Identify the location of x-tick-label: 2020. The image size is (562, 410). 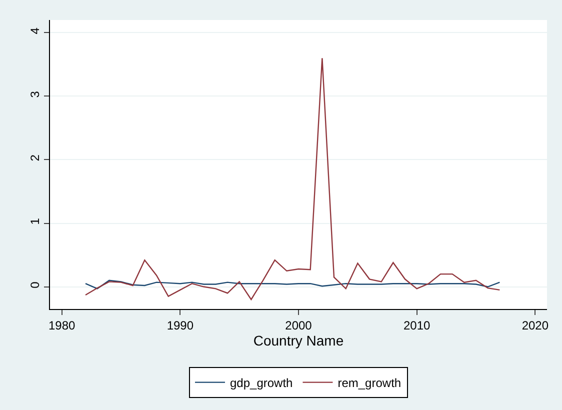
(535, 325).